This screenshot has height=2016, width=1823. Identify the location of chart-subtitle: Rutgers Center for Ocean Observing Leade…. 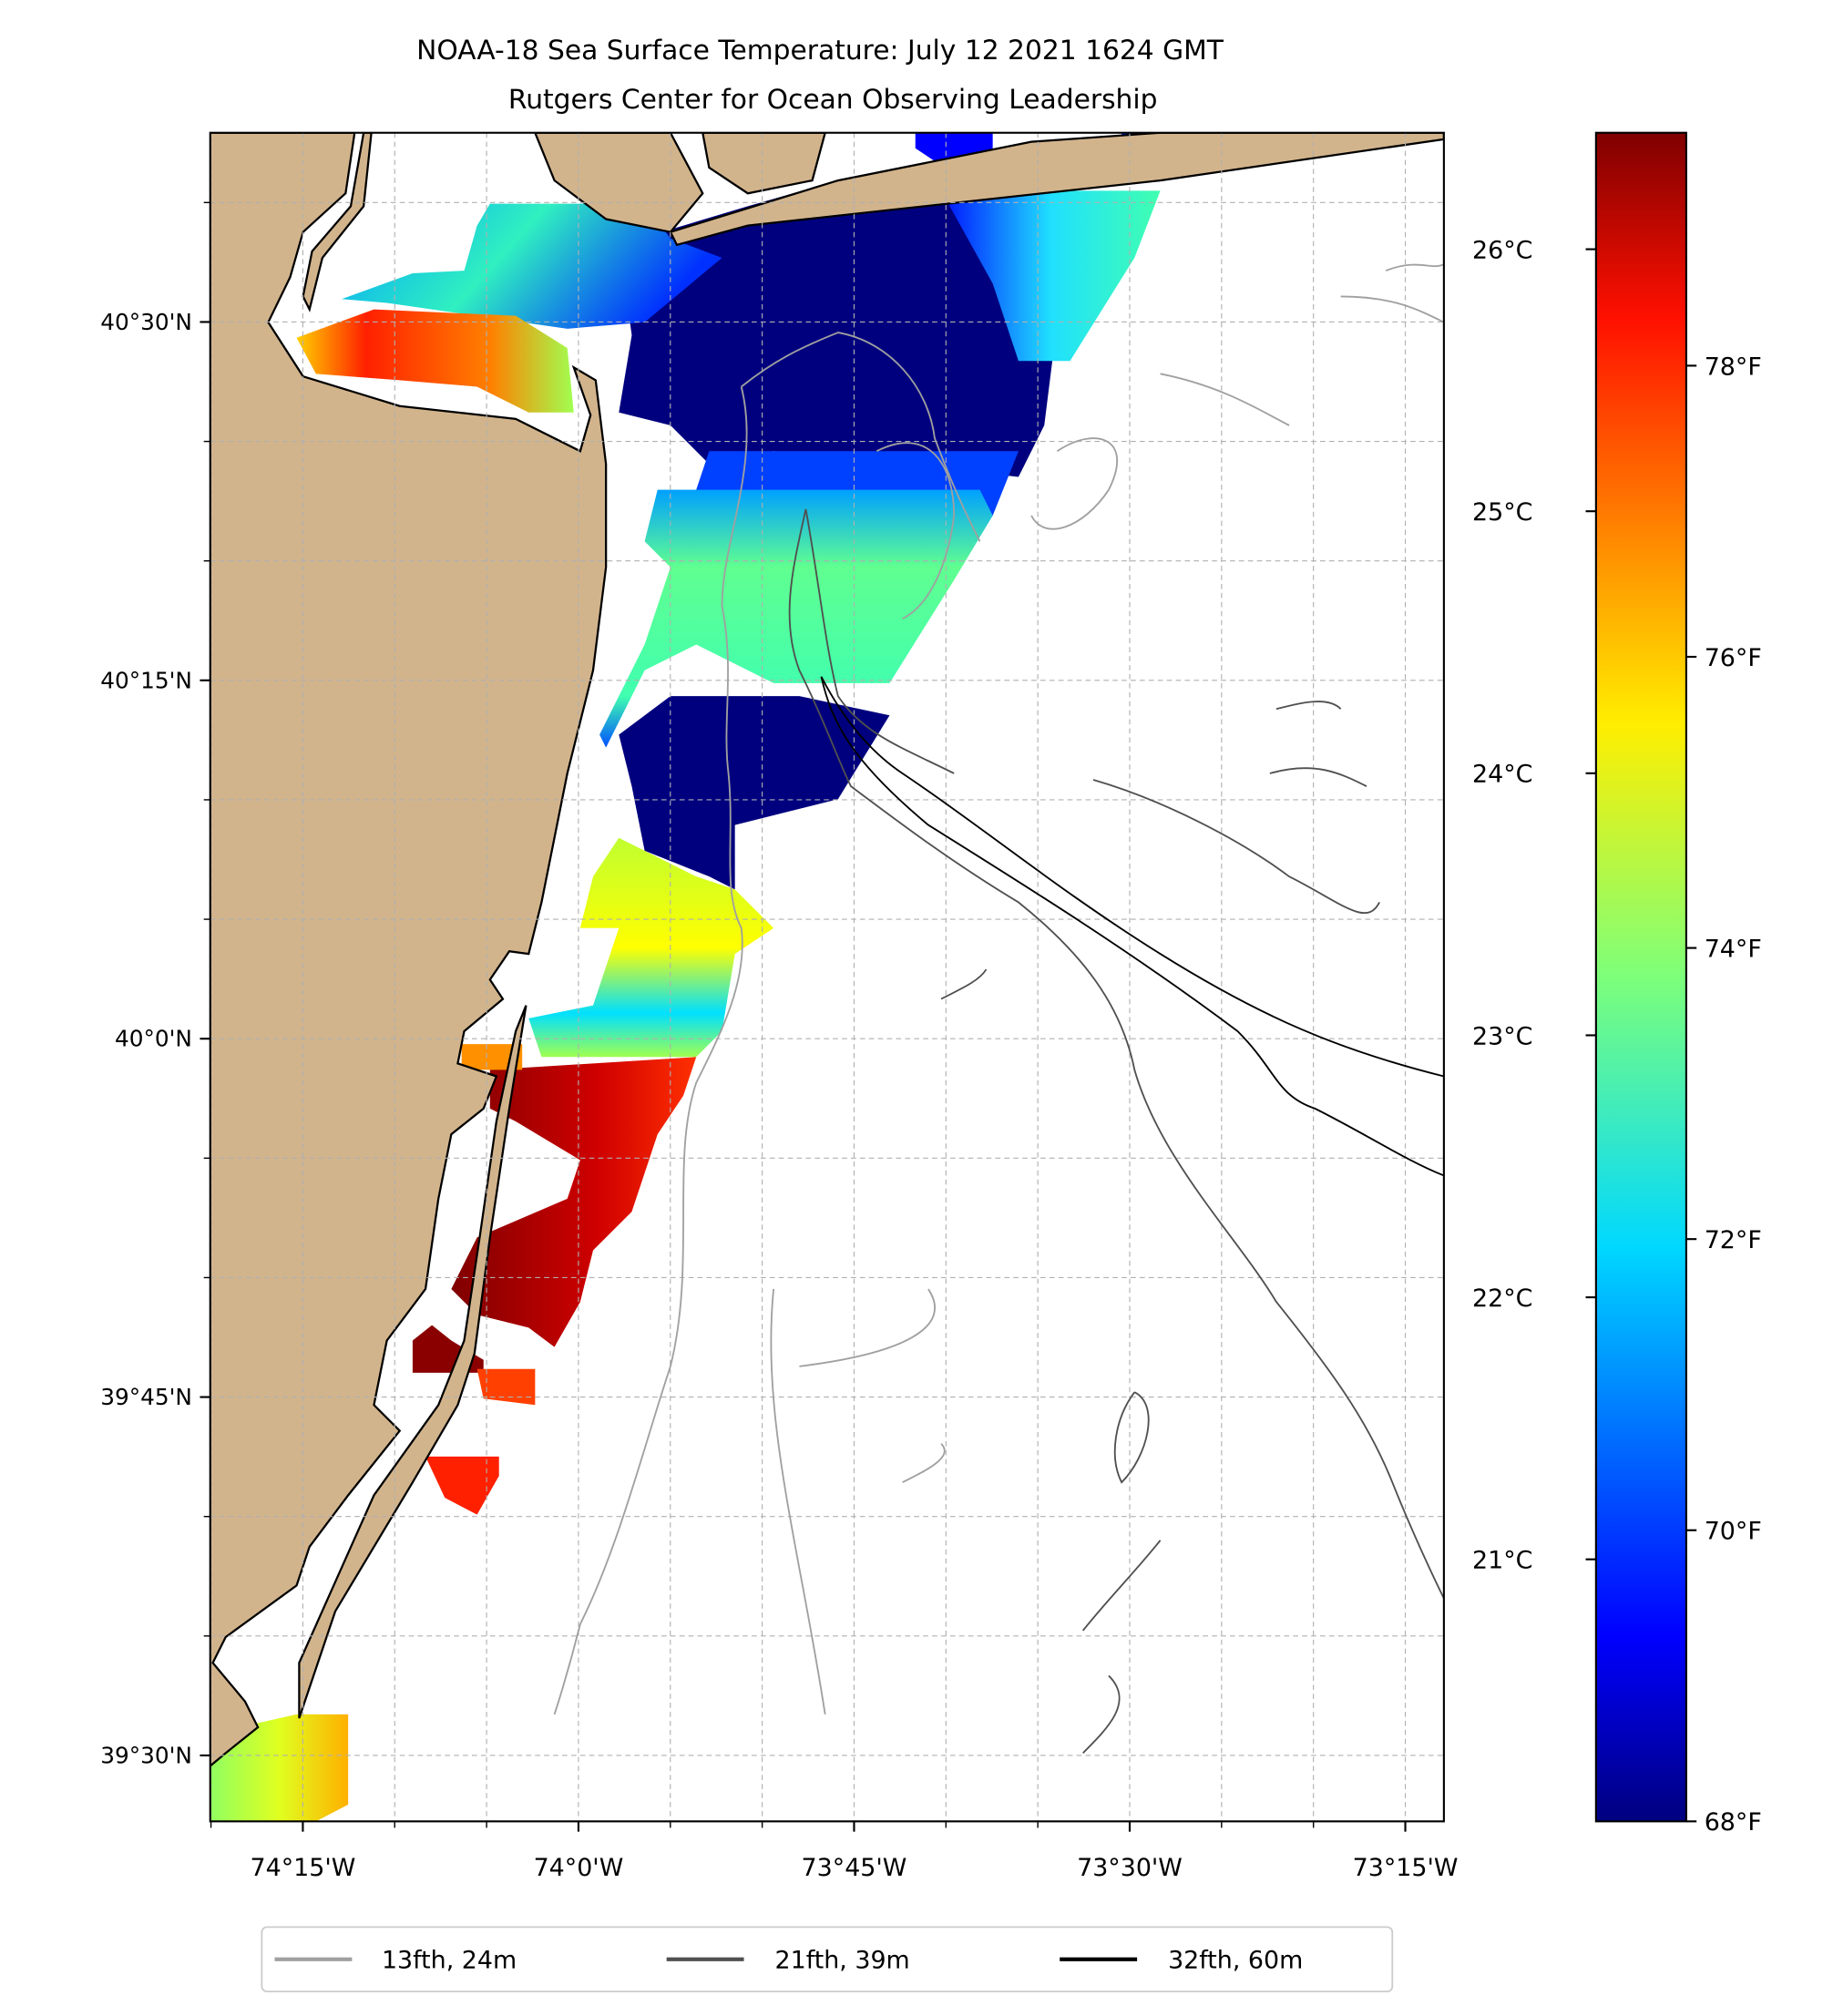
(833, 100).